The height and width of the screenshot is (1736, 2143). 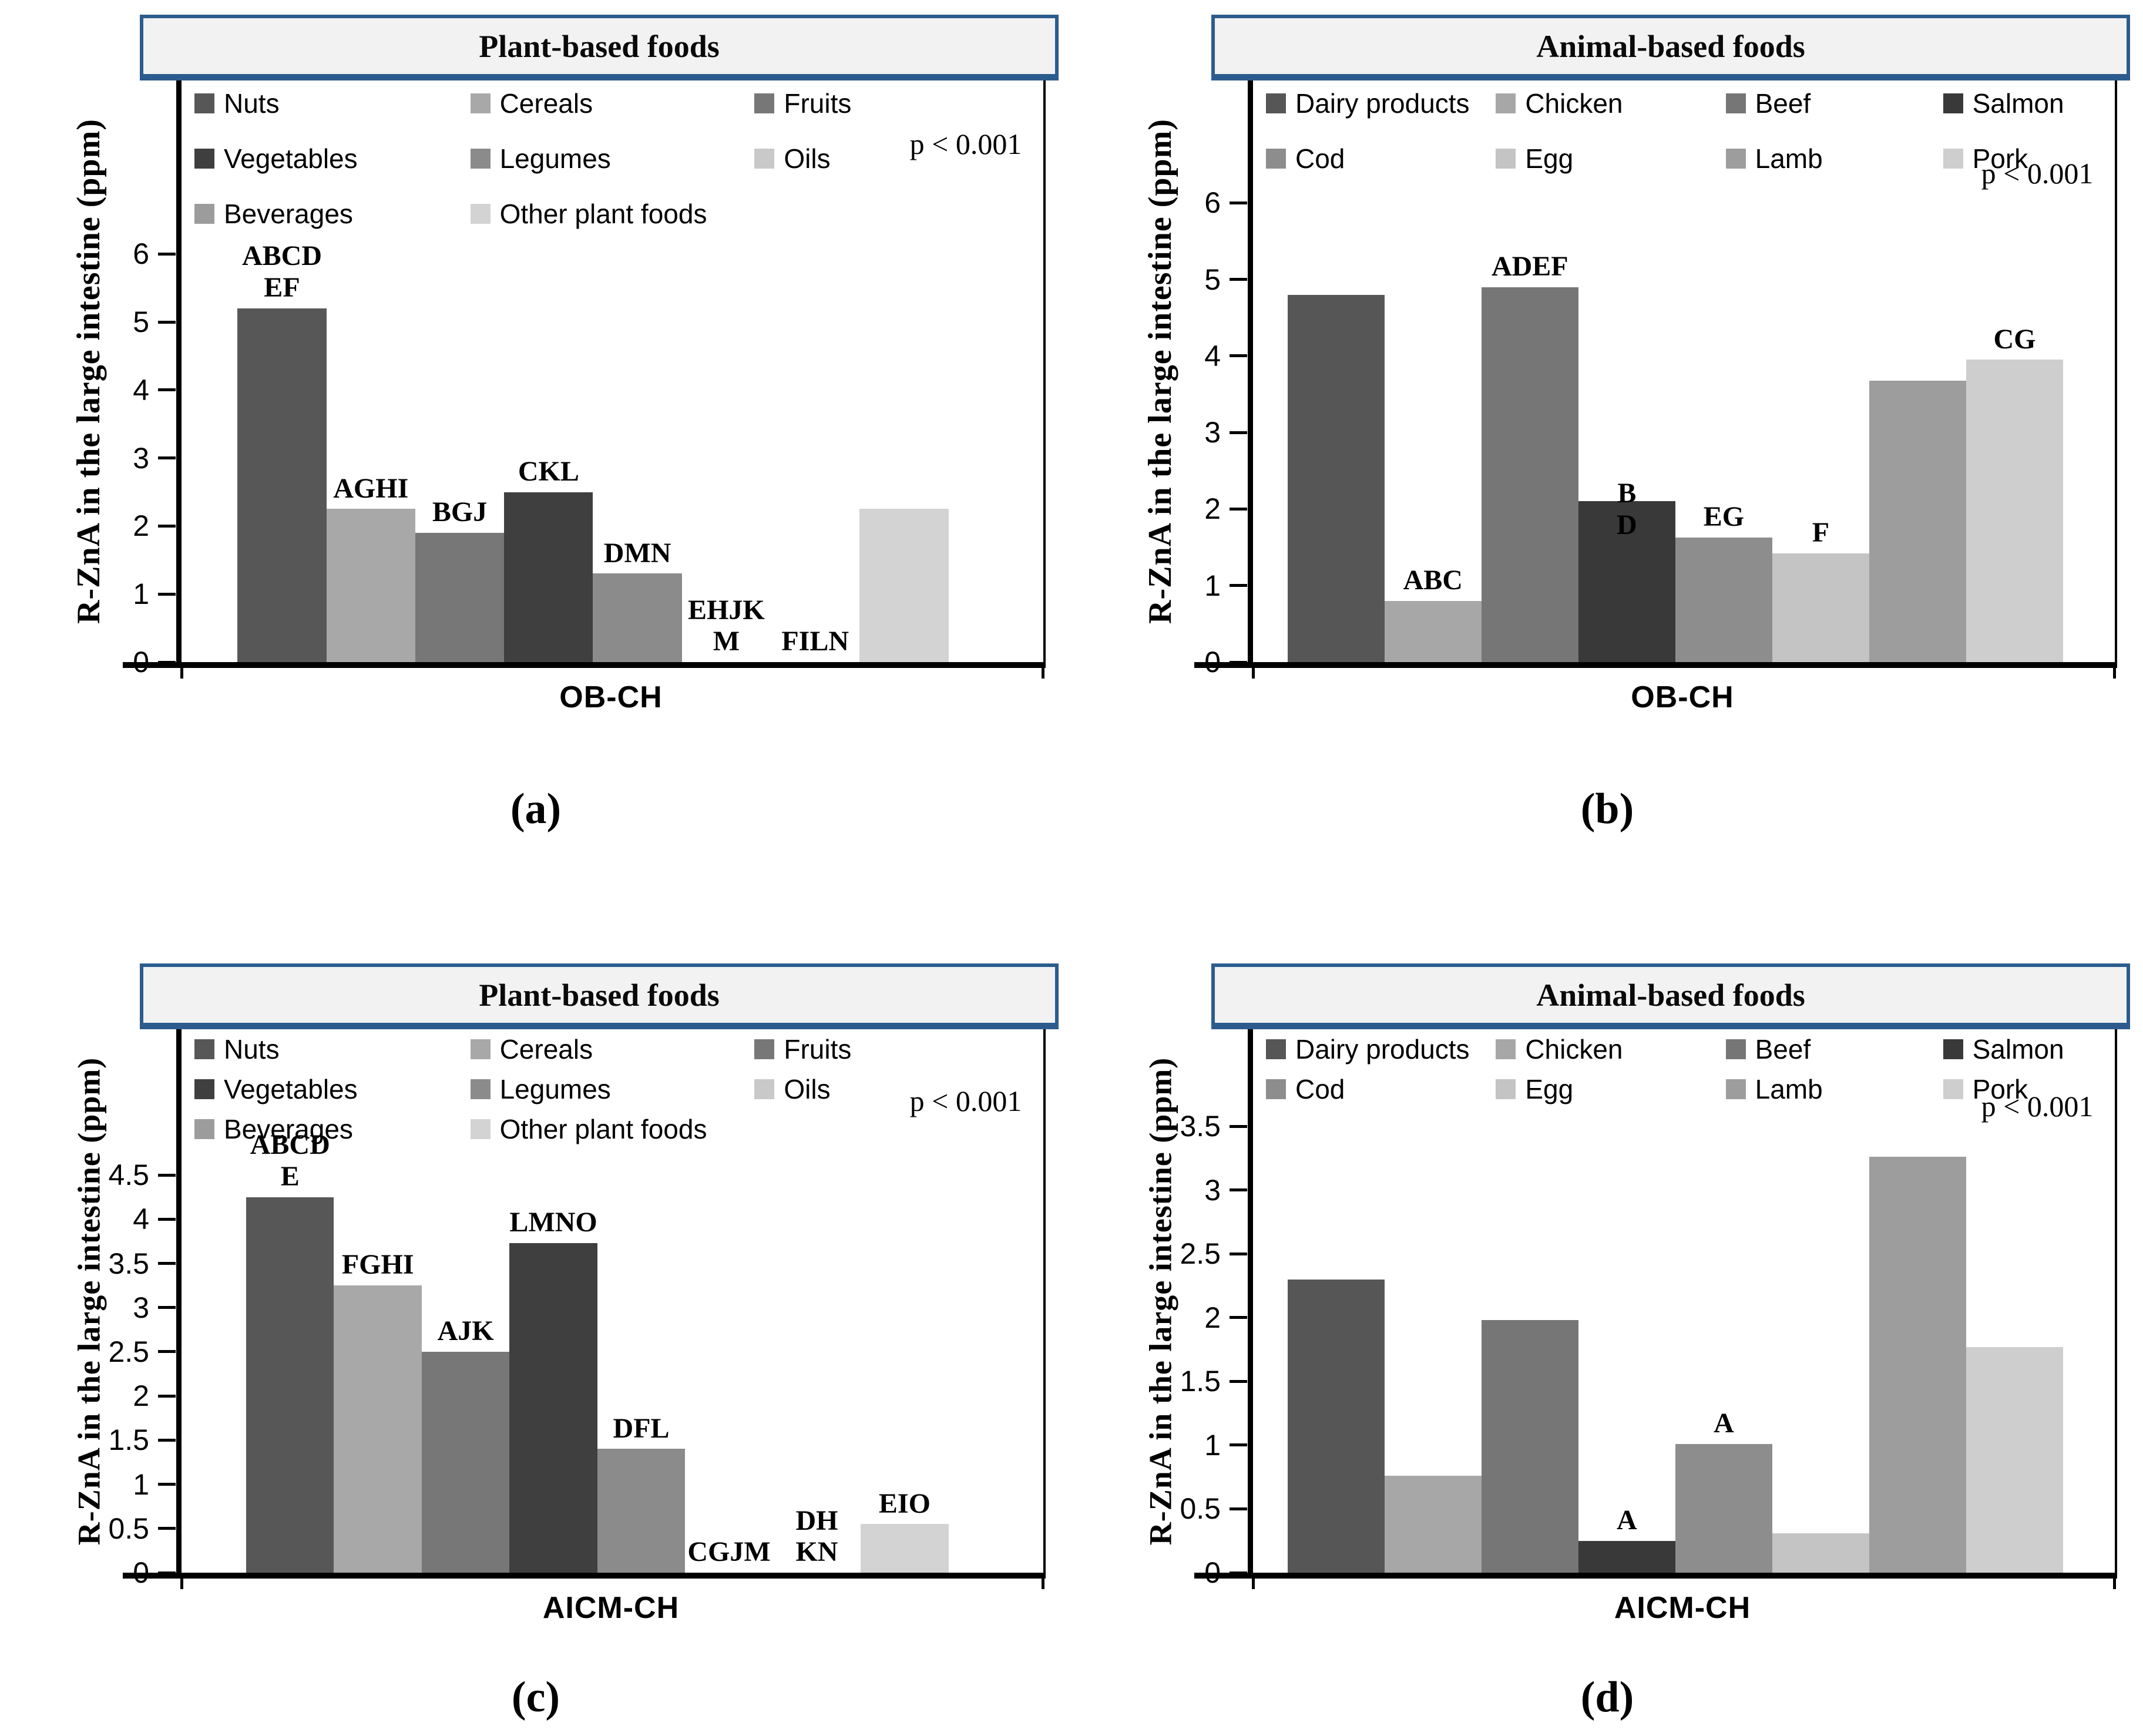 I want to click on y-axis-tick-label: 4, so click(x=1212, y=355).